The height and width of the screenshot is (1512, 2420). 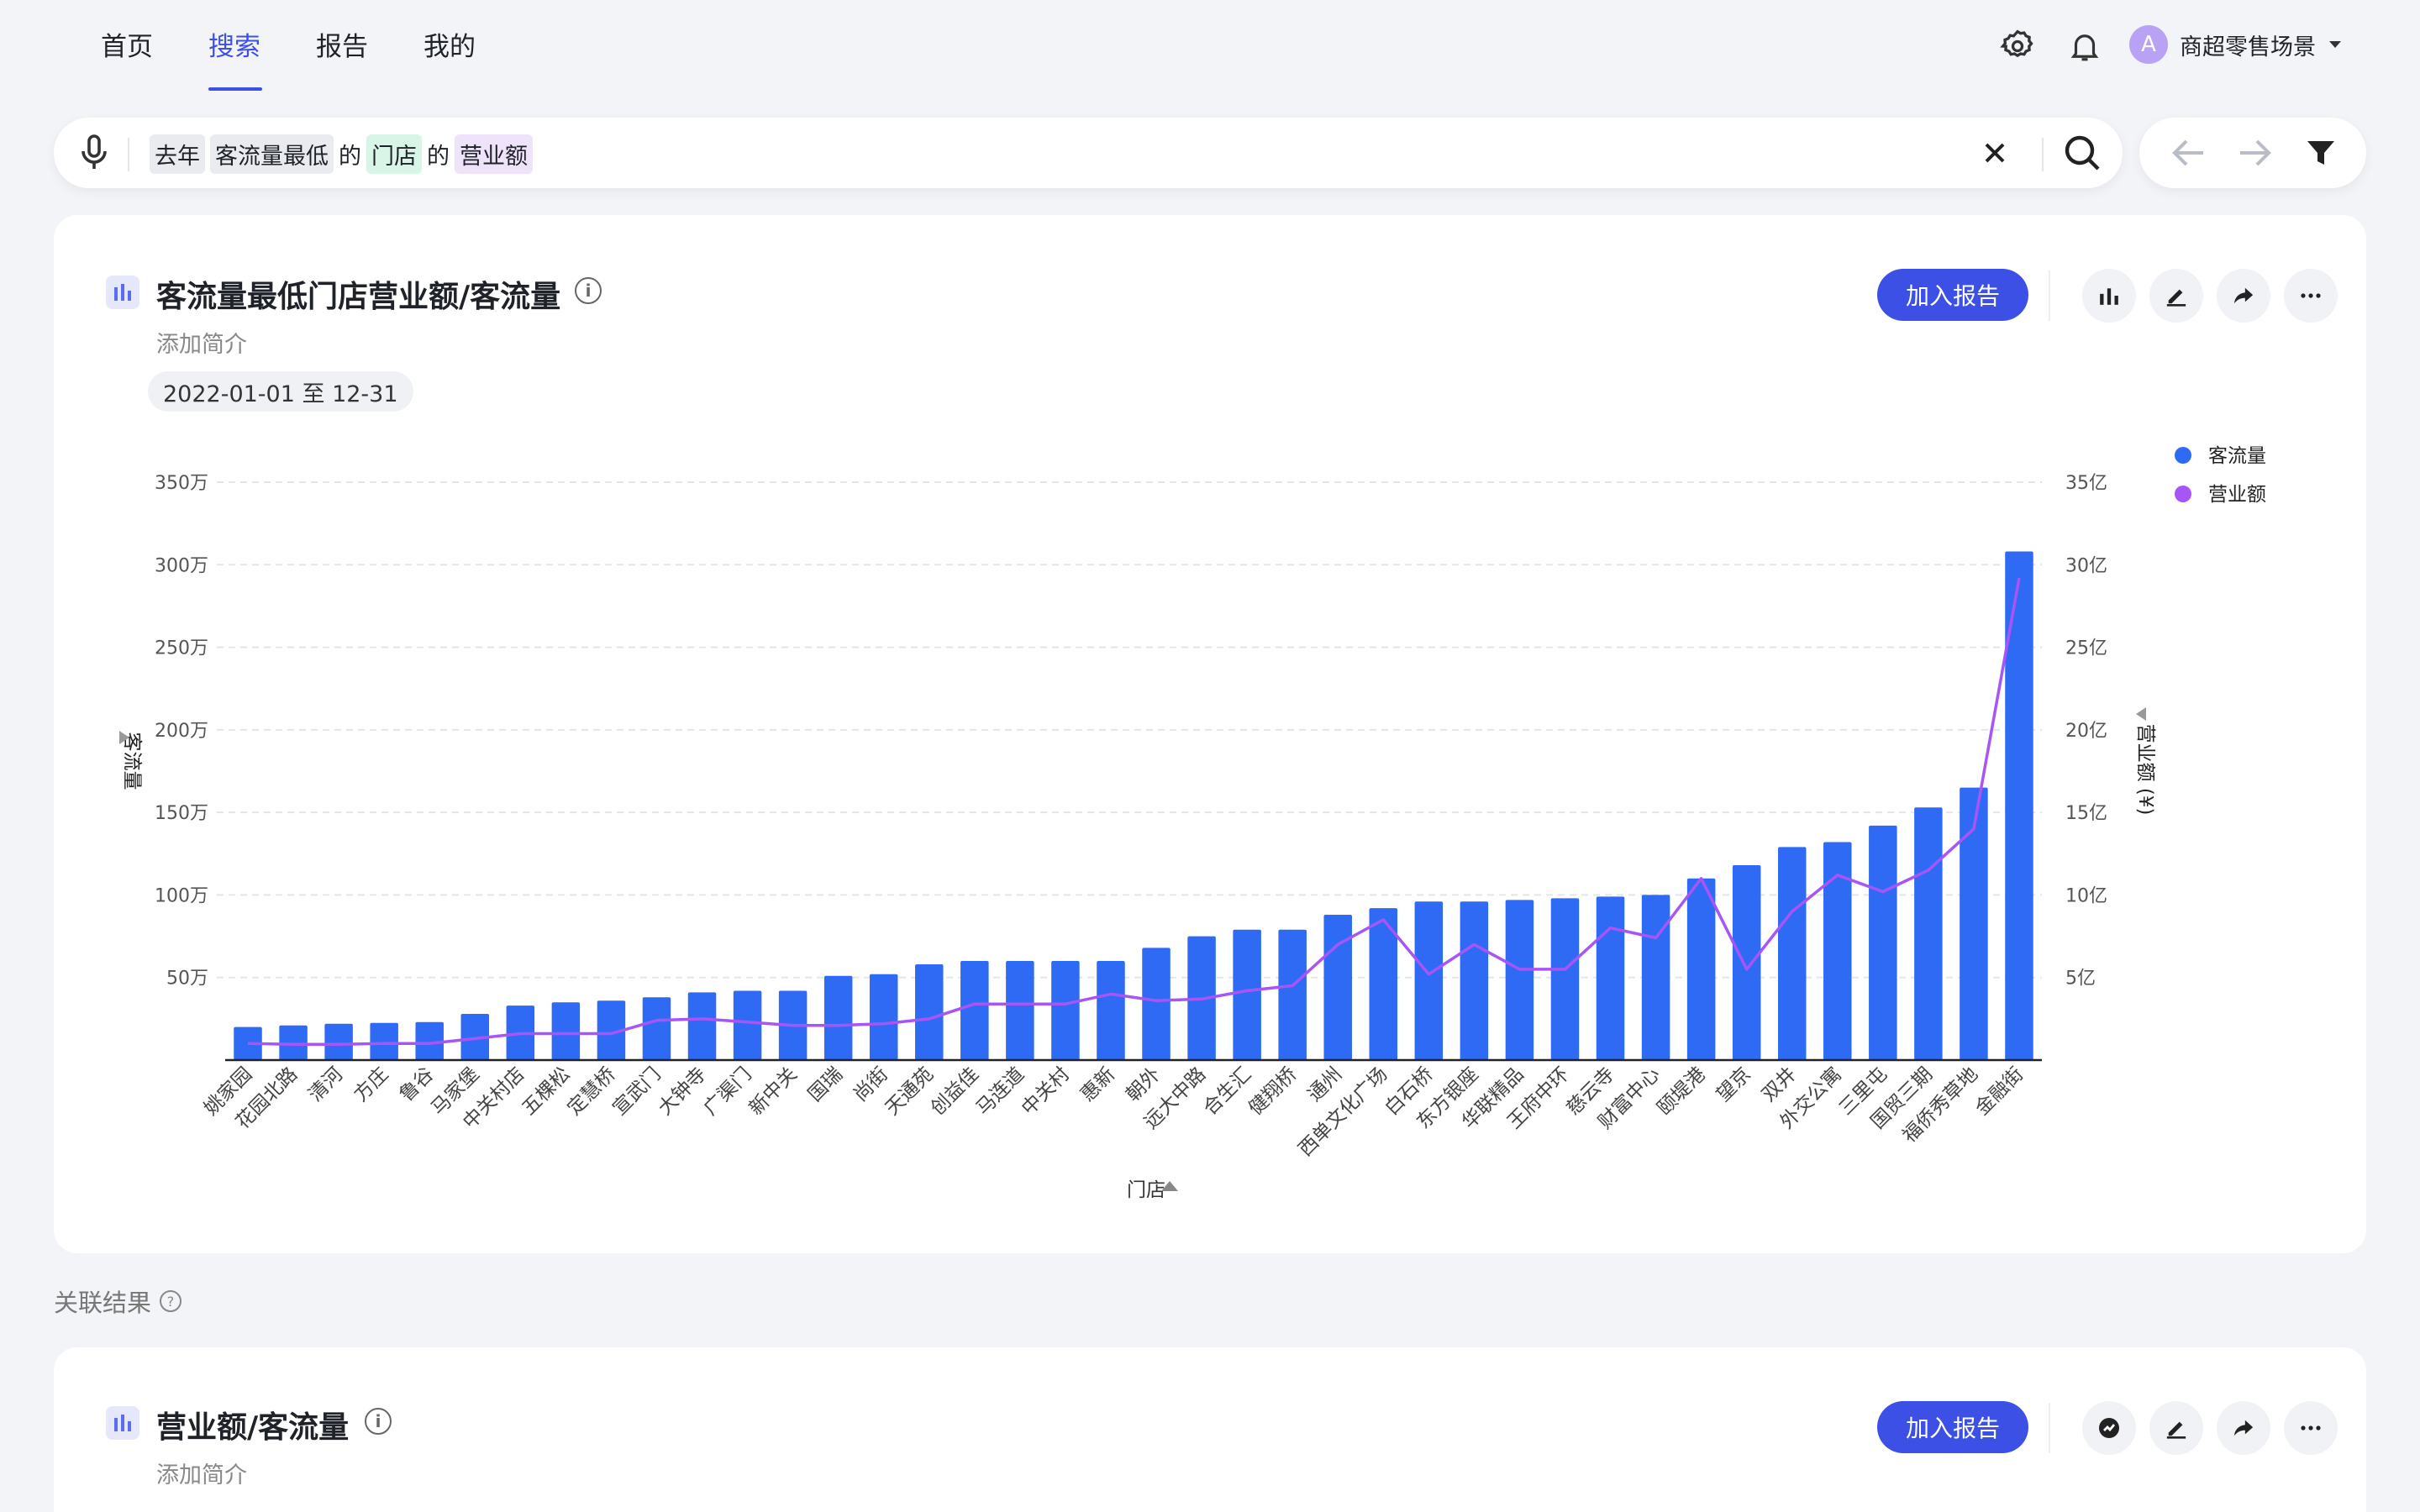 I want to click on x-tick-label: 清河, so click(x=325, y=1084).